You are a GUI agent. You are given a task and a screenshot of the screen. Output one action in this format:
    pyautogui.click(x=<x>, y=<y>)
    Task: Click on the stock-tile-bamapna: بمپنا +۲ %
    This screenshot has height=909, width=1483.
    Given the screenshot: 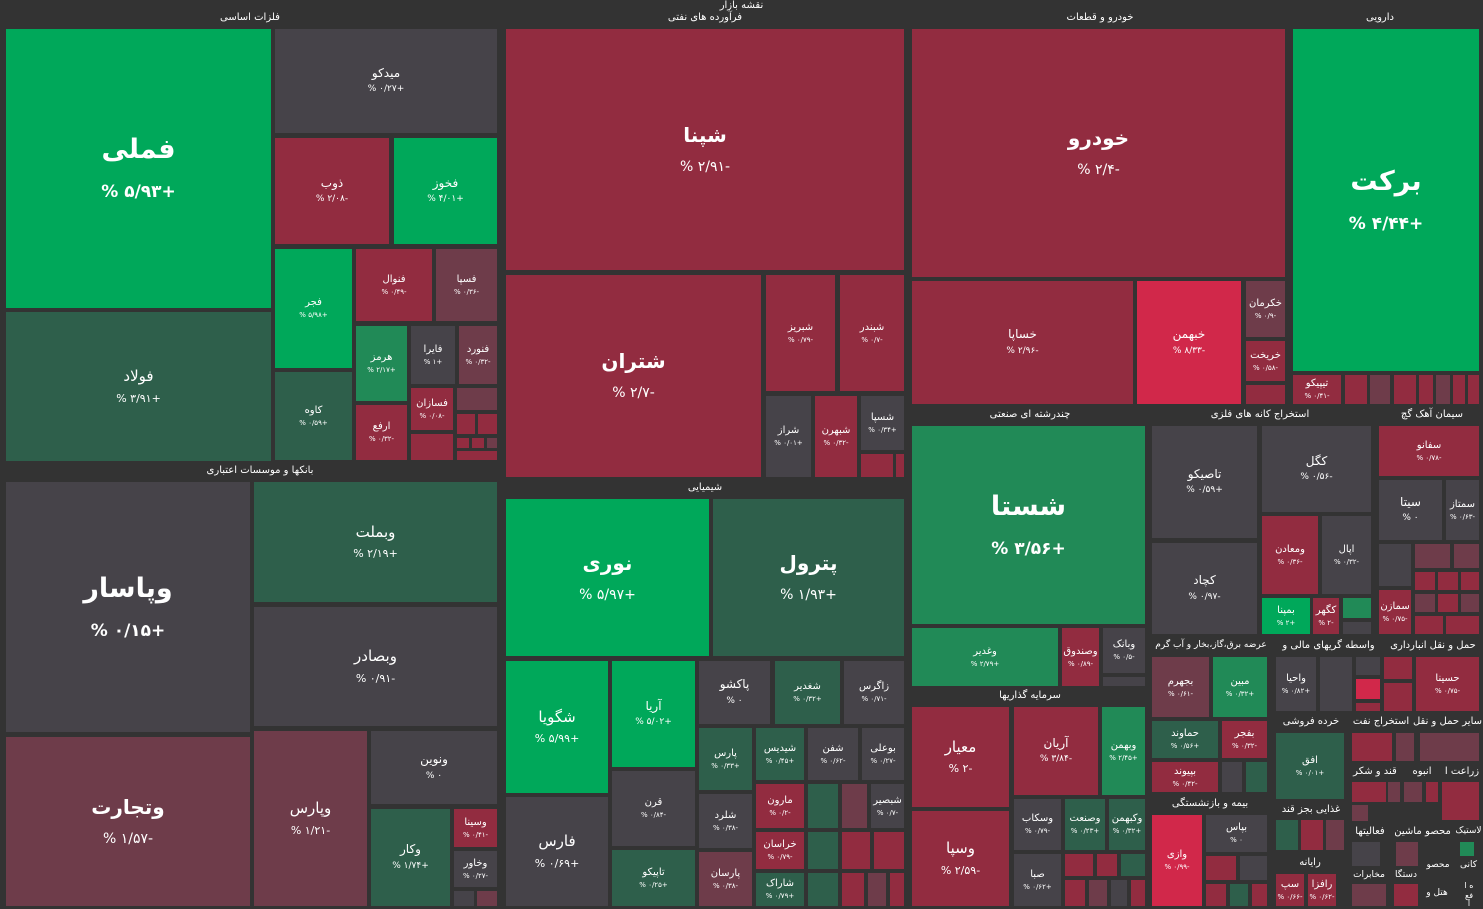 What is the action you would take?
    pyautogui.click(x=1286, y=616)
    